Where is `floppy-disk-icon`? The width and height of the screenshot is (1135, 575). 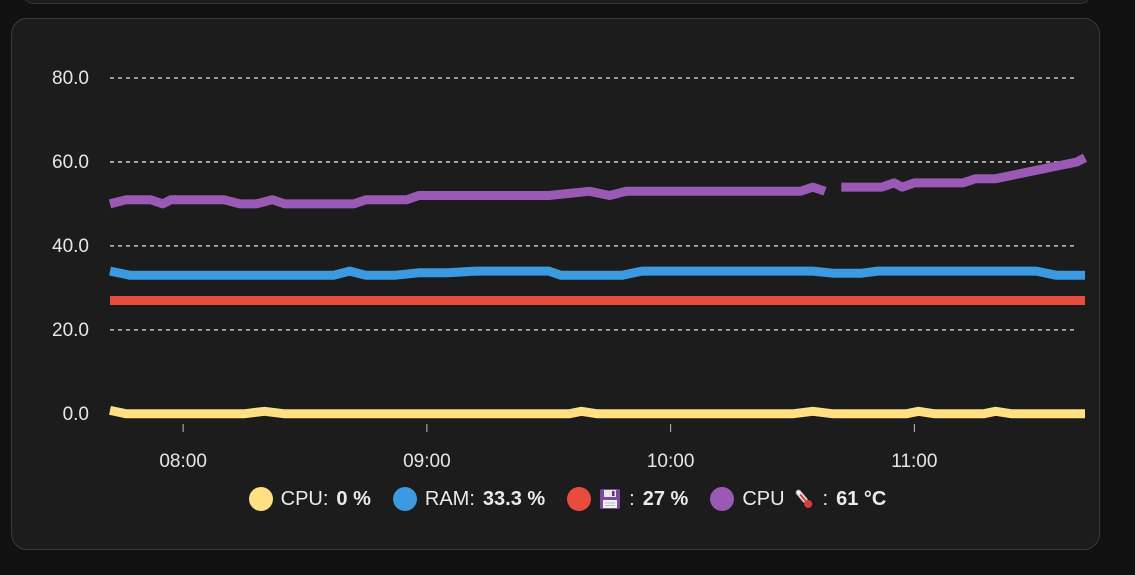 floppy-disk-icon is located at coordinates (610, 499).